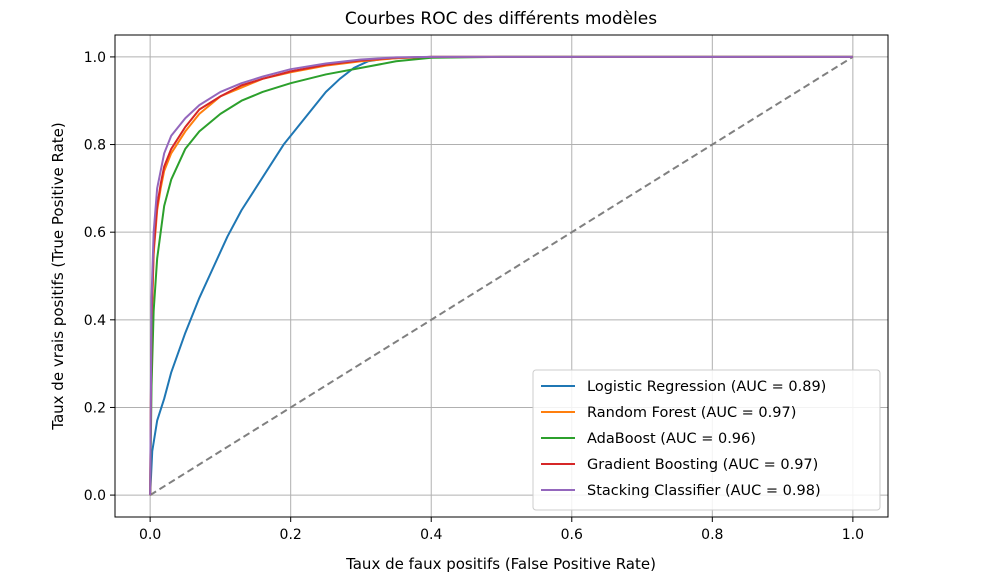 The width and height of the screenshot is (981, 582). What do you see at coordinates (706, 387) in the screenshot?
I see `legend-label: Logistic Regression (AUC = 0.89)` at bounding box center [706, 387].